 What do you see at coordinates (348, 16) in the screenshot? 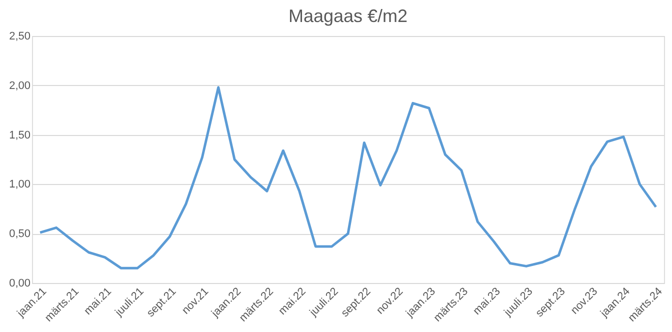
I see `chart-title: Maagaas €/m2` at bounding box center [348, 16].